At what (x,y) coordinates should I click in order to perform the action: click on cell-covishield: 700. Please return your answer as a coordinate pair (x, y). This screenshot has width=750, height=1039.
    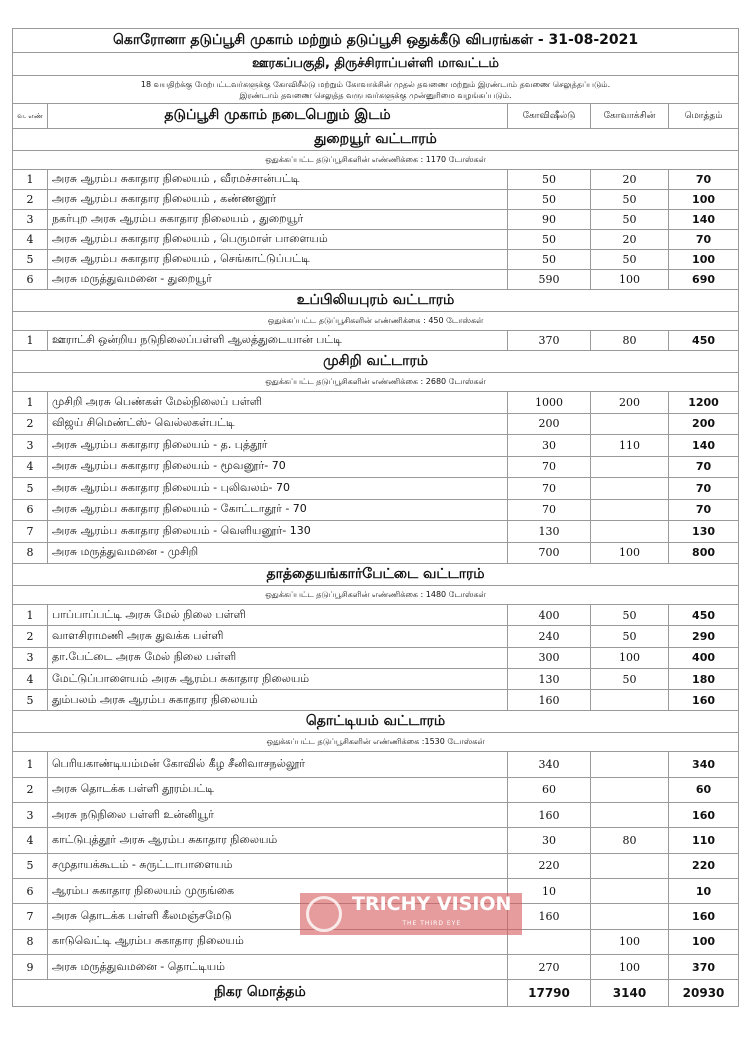
    Looking at the image, I should click on (549, 552).